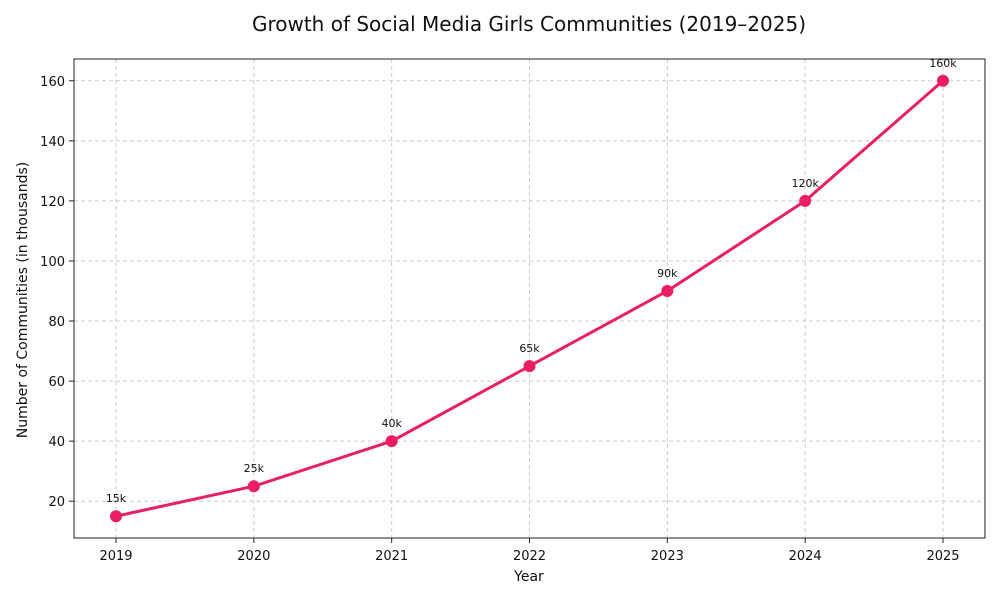 The image size is (1000, 600). Describe the element at coordinates (52, 202) in the screenshot. I see `y-tick-label: 120` at that location.